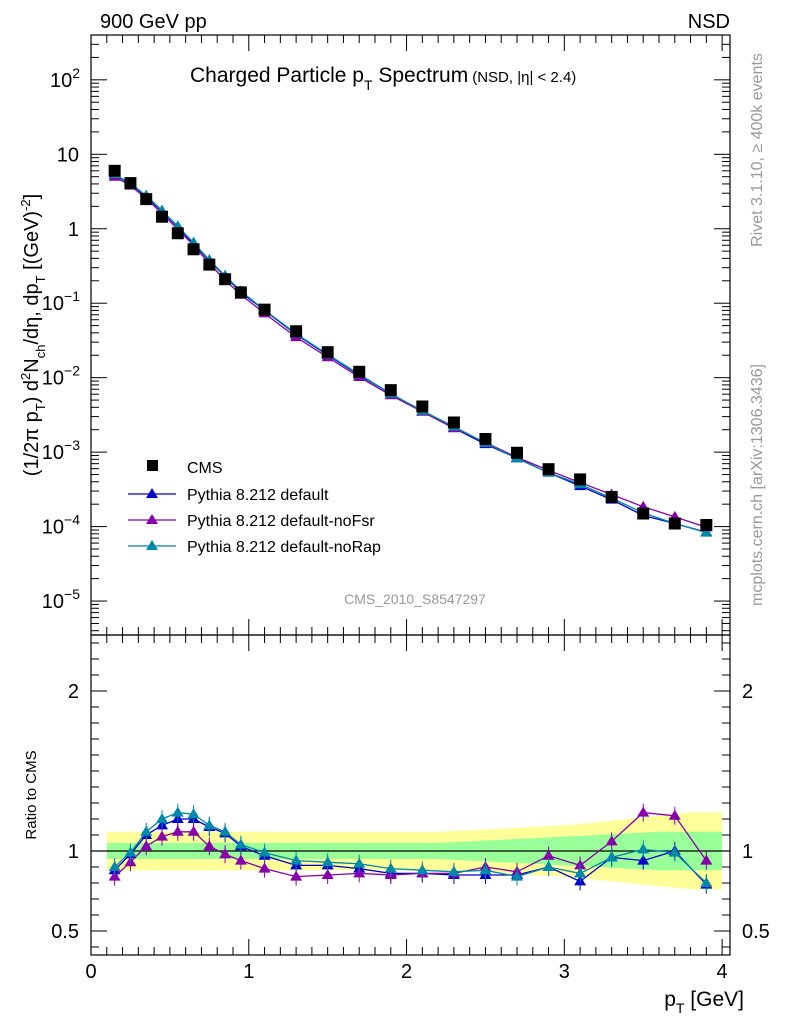  I want to click on x-tick-label: 2, so click(406, 972).